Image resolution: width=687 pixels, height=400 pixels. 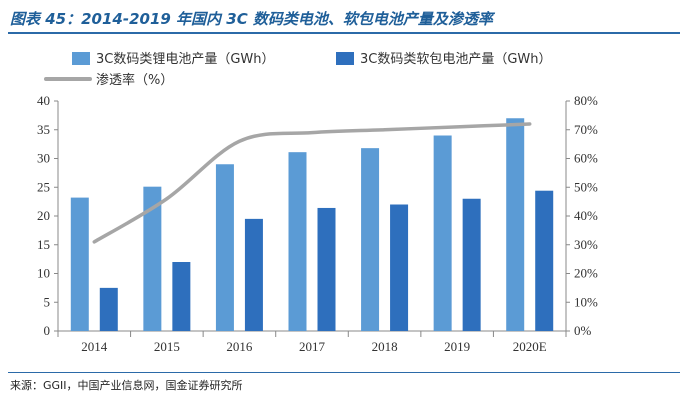 What do you see at coordinates (583, 330) in the screenshot?
I see `y-right-tick-label: 0%` at bounding box center [583, 330].